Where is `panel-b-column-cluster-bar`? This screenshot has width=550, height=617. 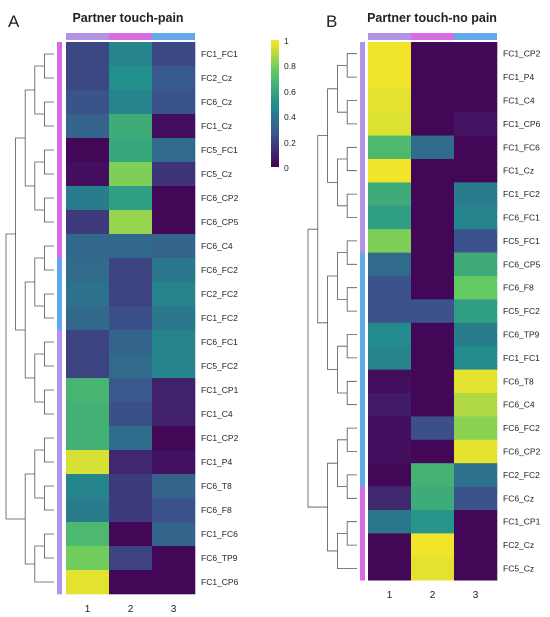
panel-b-column-cluster-bar is located at coordinates (432, 36).